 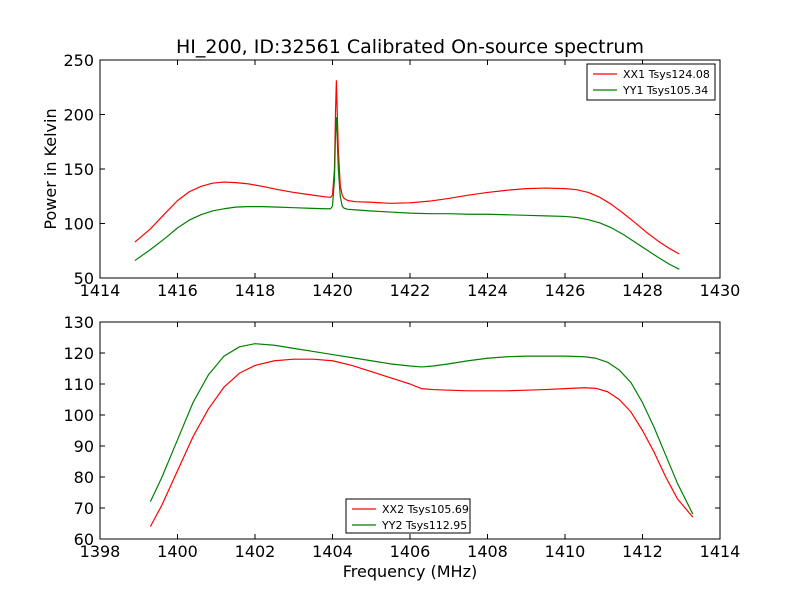 What do you see at coordinates (78, 353) in the screenshot?
I see `bottom-y-tick-label: 120` at bounding box center [78, 353].